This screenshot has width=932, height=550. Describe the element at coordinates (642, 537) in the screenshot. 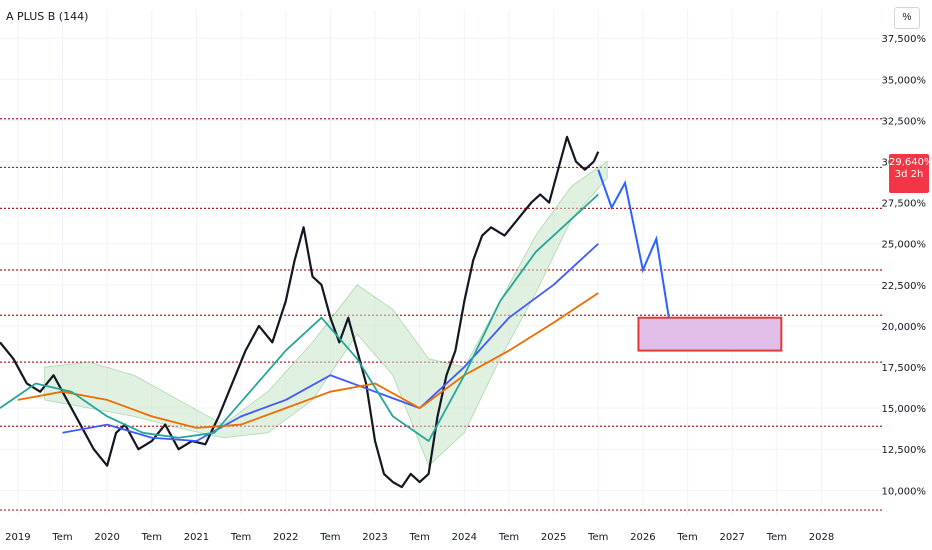

I see `x-tick-label: 2026` at that location.